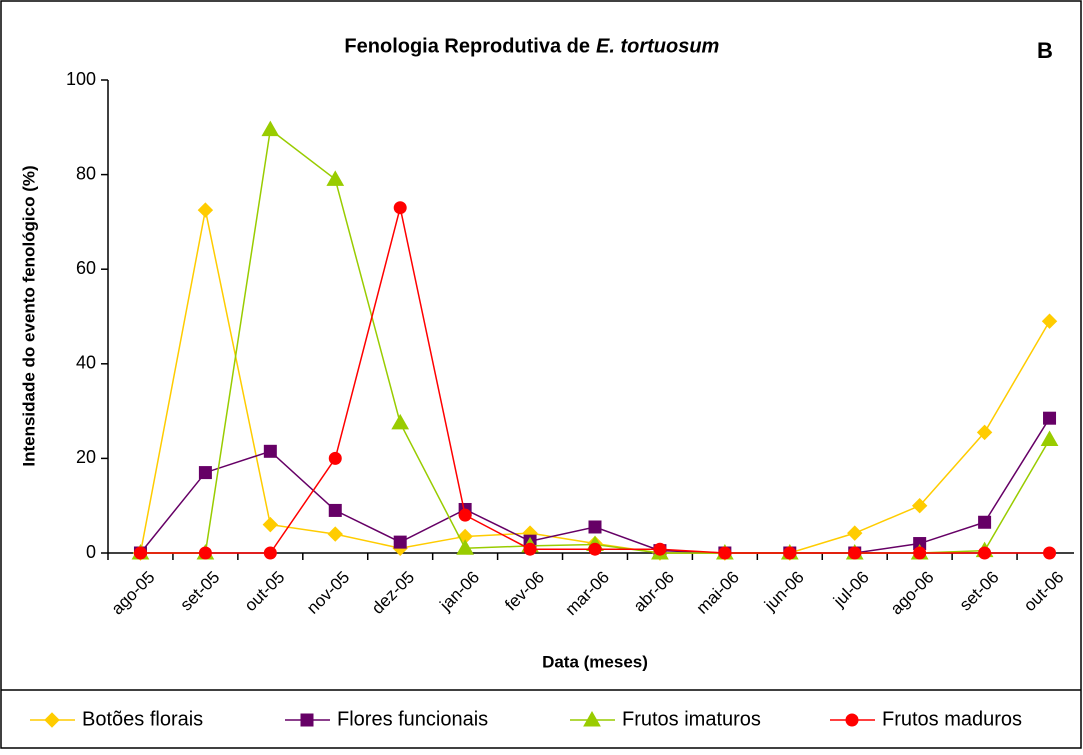 The height and width of the screenshot is (755, 1083). I want to click on y-tick-label: 80, so click(86, 173).